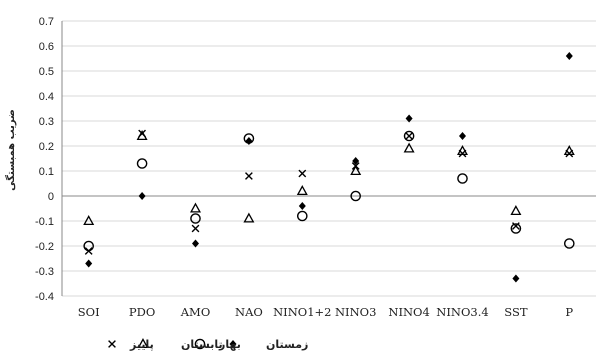 This screenshot has height=360, width=600. What do you see at coordinates (44, 297) in the screenshot?
I see `y-tick-label: -0.4` at bounding box center [44, 297].